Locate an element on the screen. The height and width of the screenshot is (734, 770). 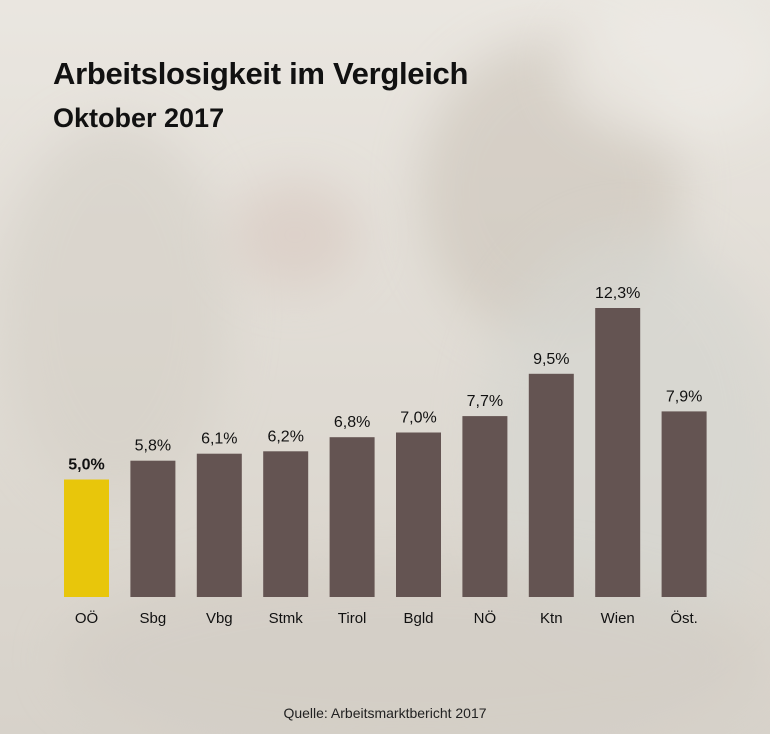
bar-value-label-4: 6,2% is located at coordinates (285, 436).